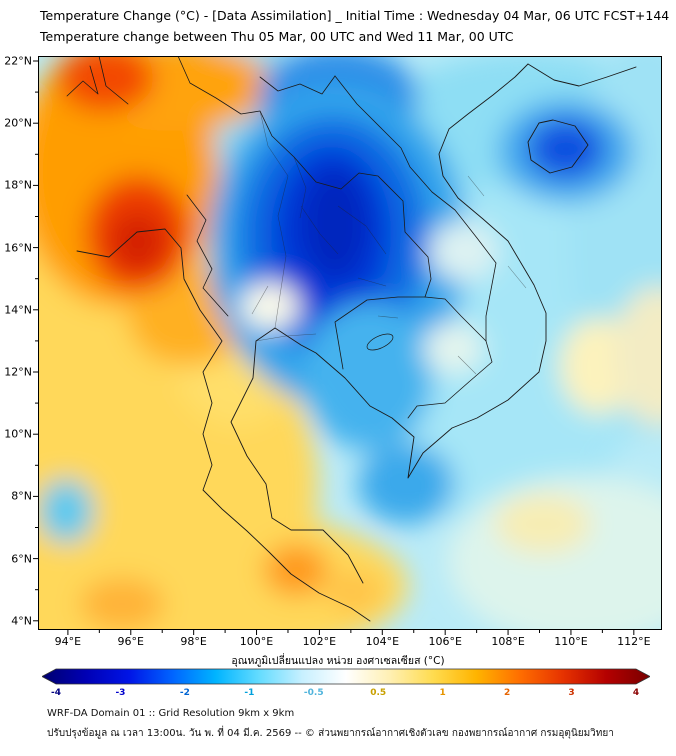 Image resolution: width=676 pixels, height=756 pixels. Describe the element at coordinates (21, 559) in the screenshot. I see `lat-tick-label: 6°N` at that location.